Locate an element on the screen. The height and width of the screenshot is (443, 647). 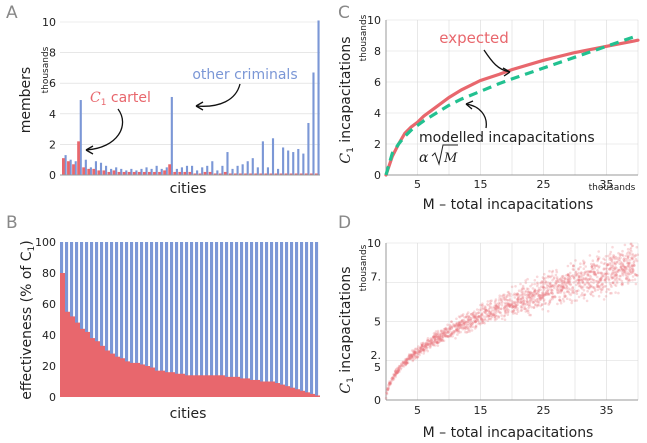
panel-a-cartel-arrowhead is located at coordinates (89, 150).